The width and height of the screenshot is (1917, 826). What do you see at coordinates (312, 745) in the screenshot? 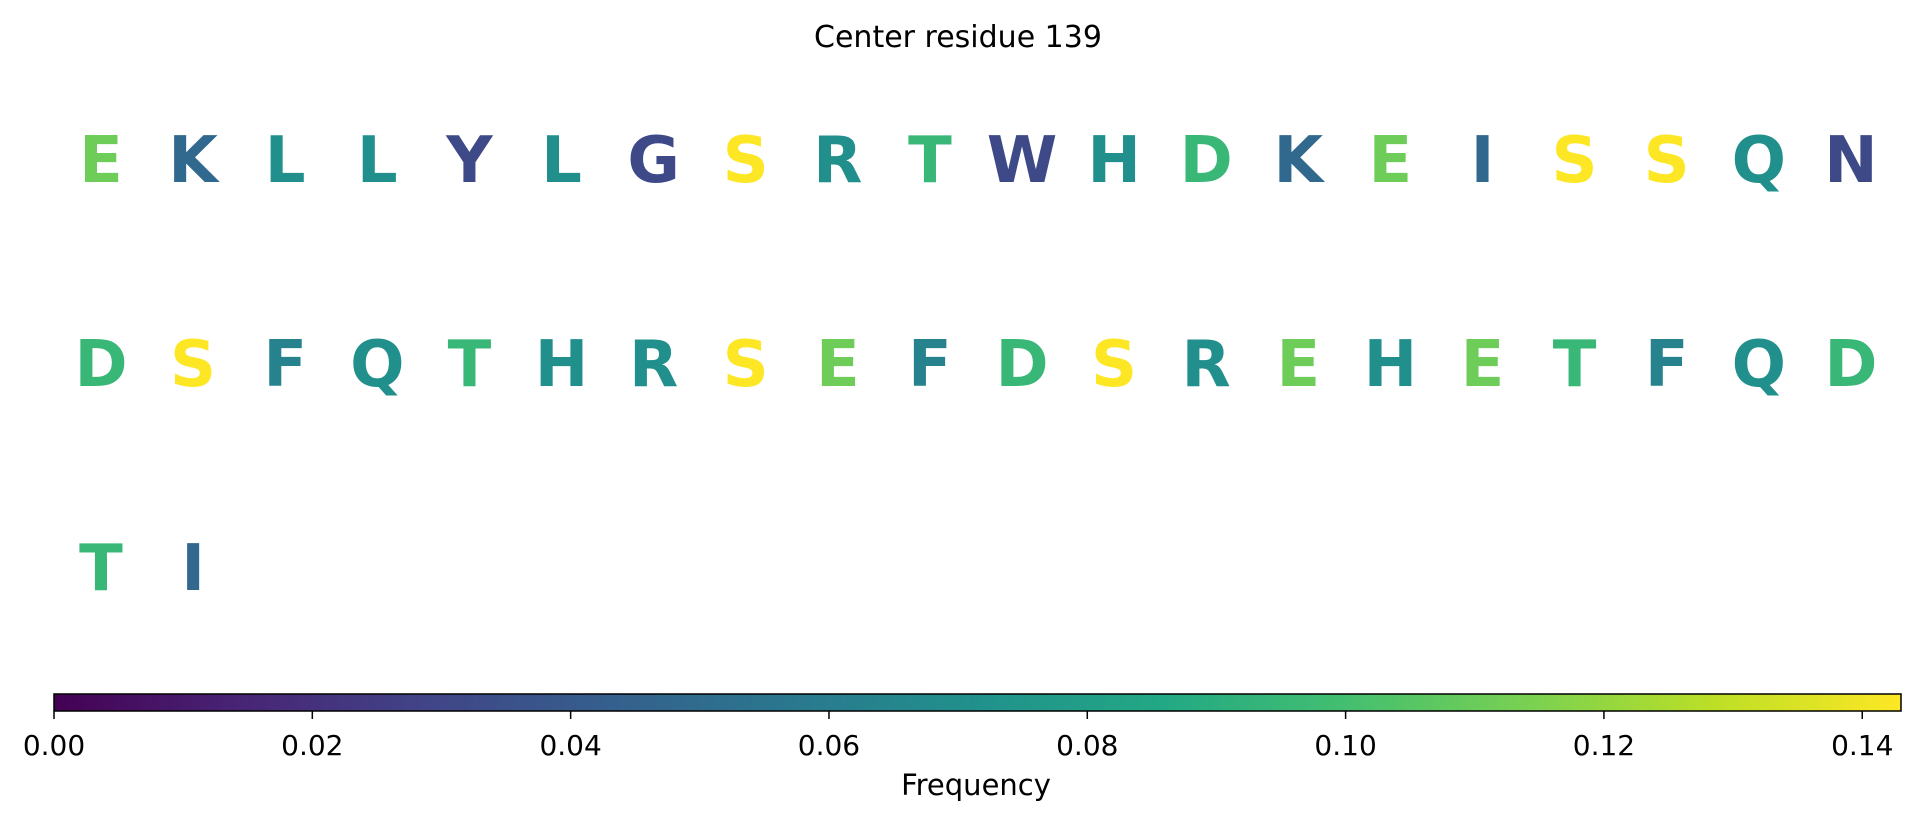
I see `colorbar-tick-label: 0.02` at bounding box center [312, 745].